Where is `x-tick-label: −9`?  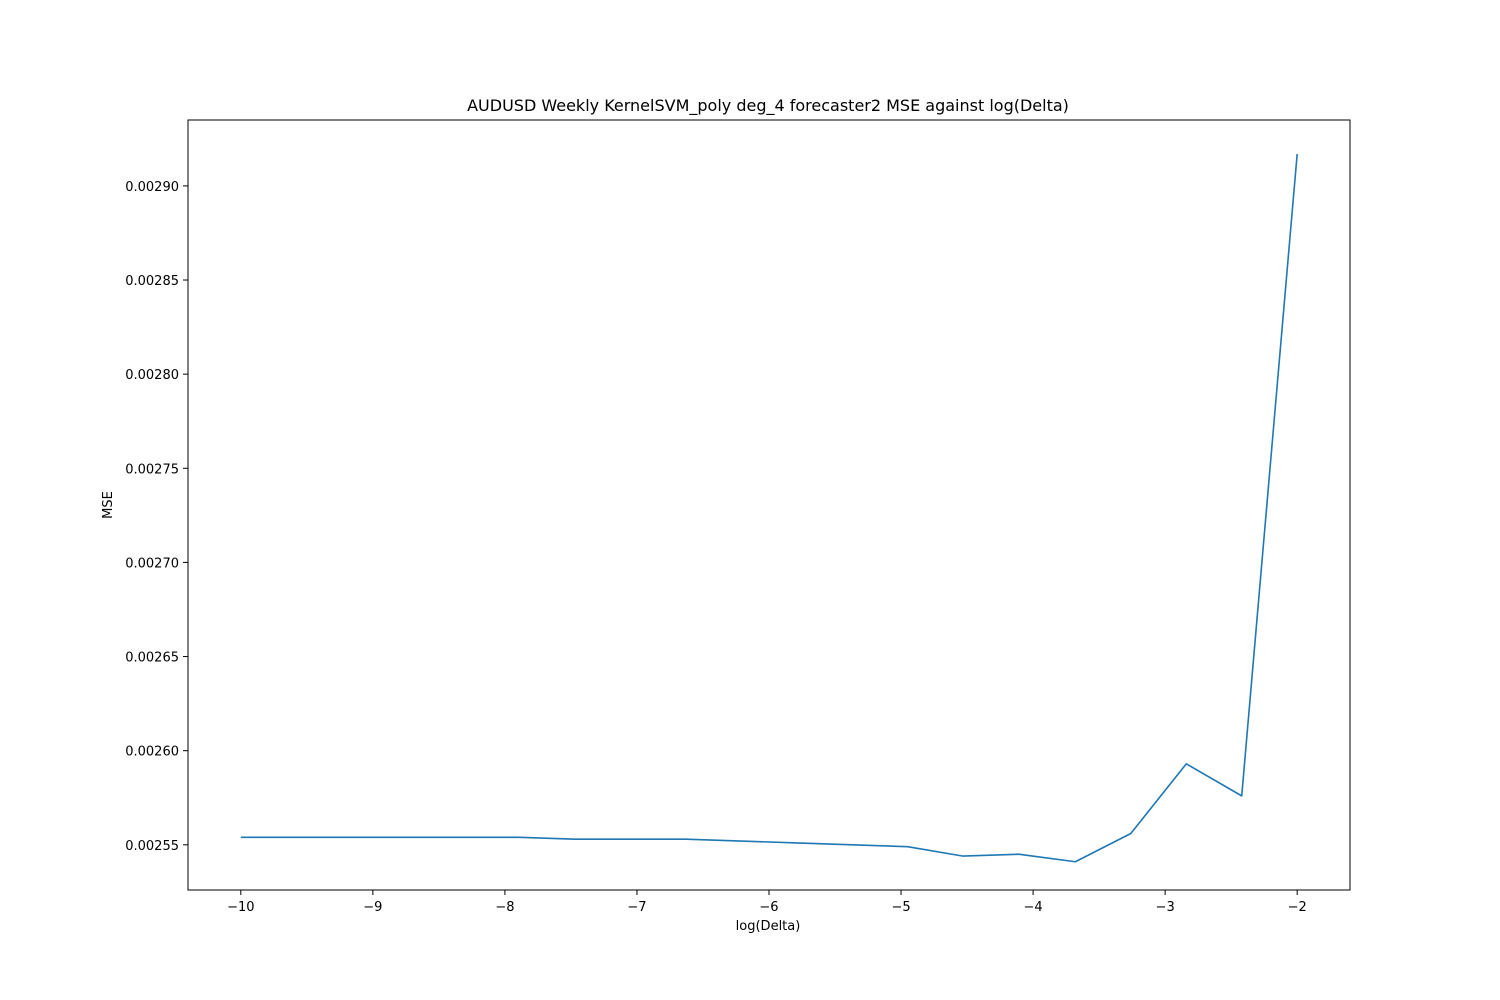 x-tick-label: −9 is located at coordinates (372, 907).